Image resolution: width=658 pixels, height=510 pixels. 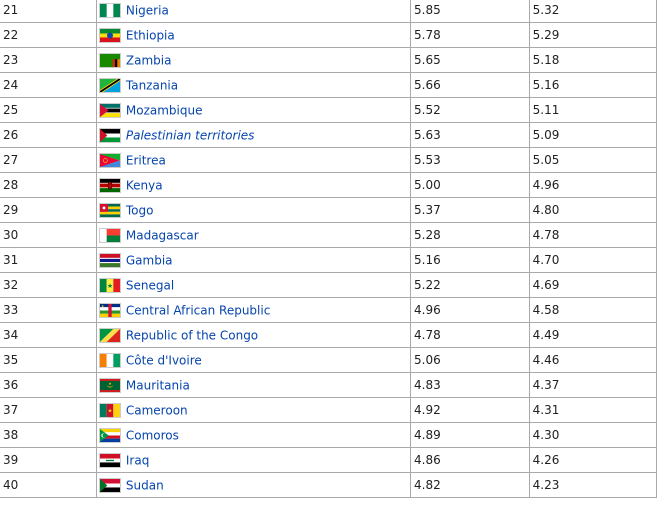 What do you see at coordinates (470, 60) in the screenshot?
I see `value-cell-1: 5.65` at bounding box center [470, 60].